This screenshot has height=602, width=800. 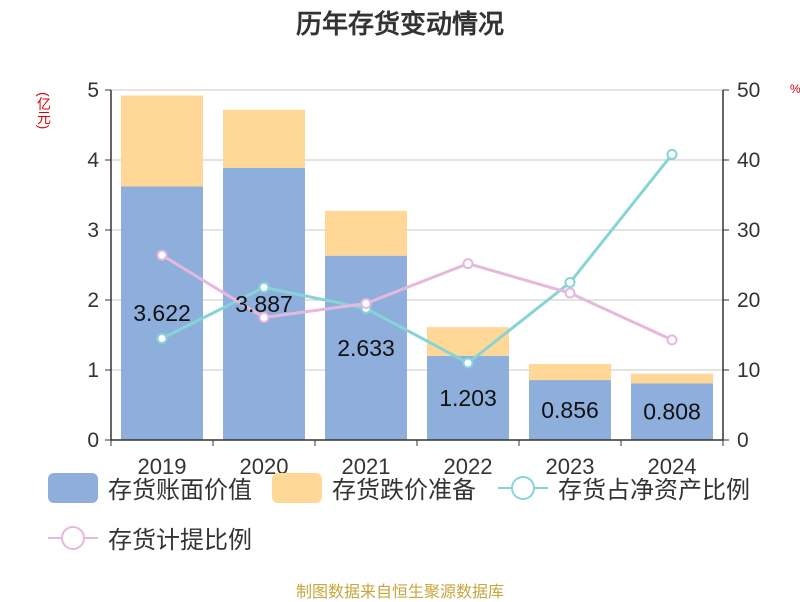 I want to click on legend-item-impairment: 存货跌价准备, so click(x=374, y=487).